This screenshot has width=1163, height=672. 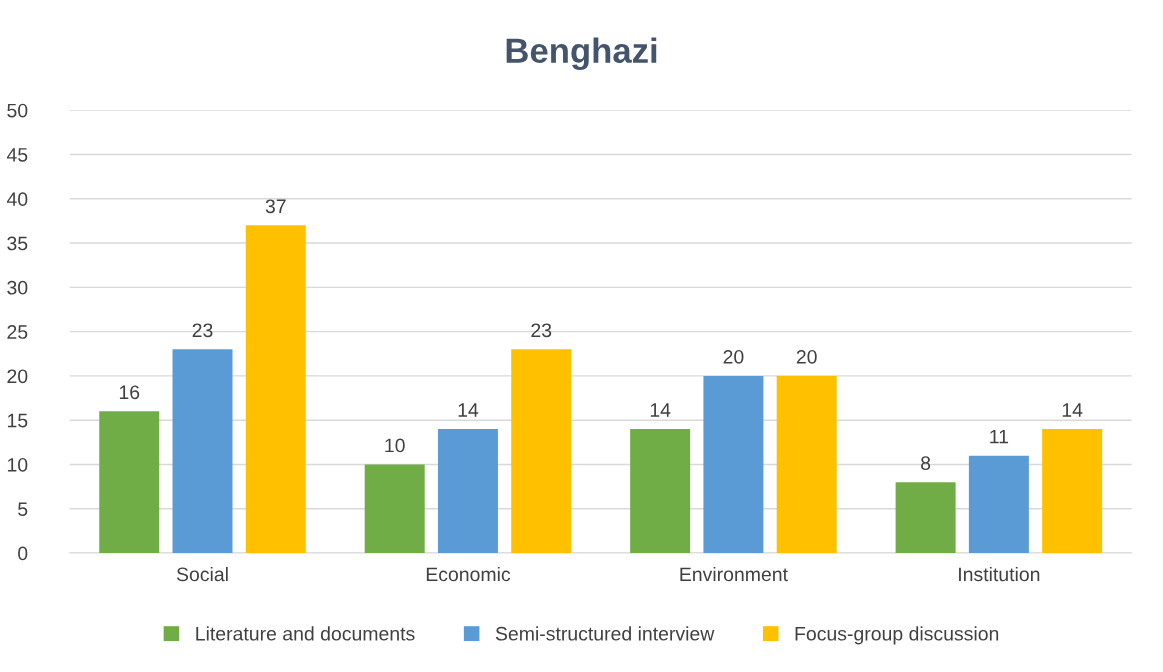 I want to click on legend-label: Focus-group discussion, so click(x=897, y=635).